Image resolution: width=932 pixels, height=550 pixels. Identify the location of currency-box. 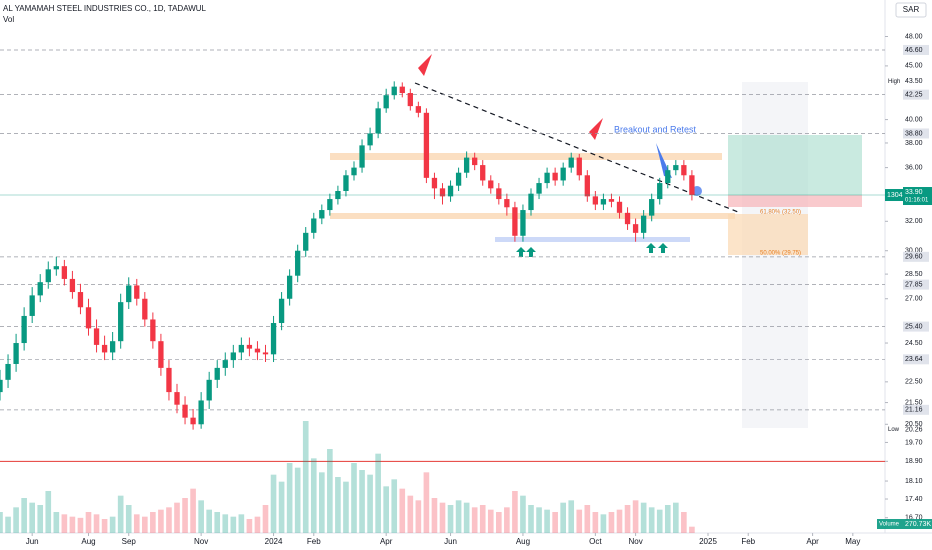
(911, 10).